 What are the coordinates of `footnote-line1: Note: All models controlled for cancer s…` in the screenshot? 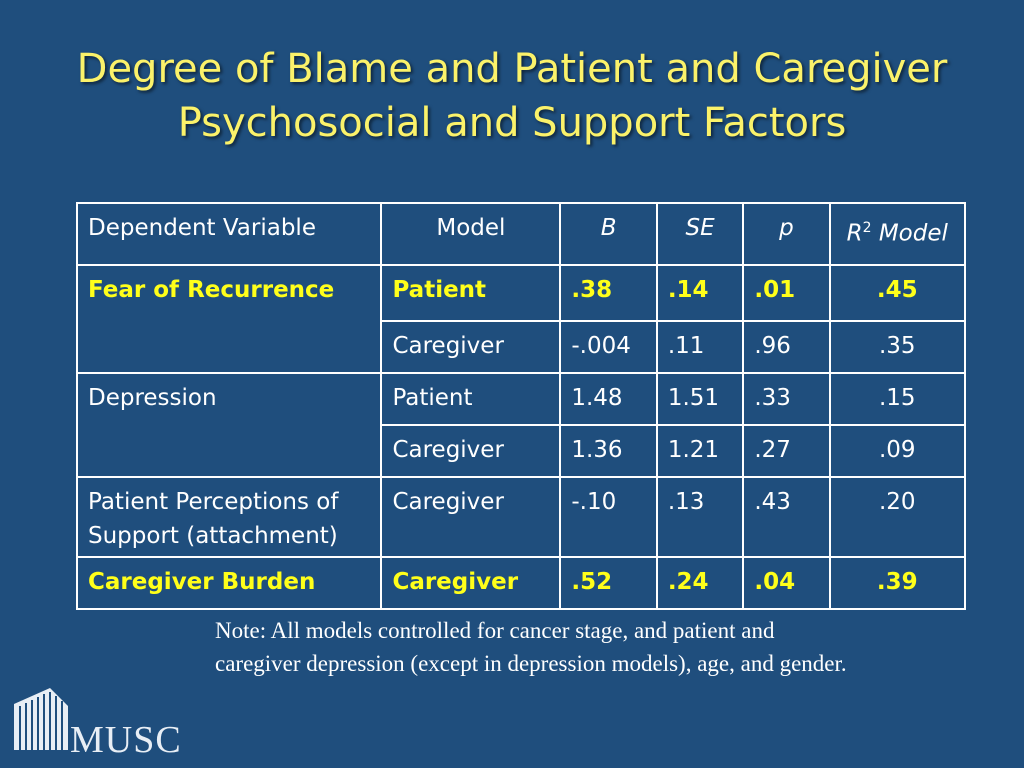 It's located at (495, 630).